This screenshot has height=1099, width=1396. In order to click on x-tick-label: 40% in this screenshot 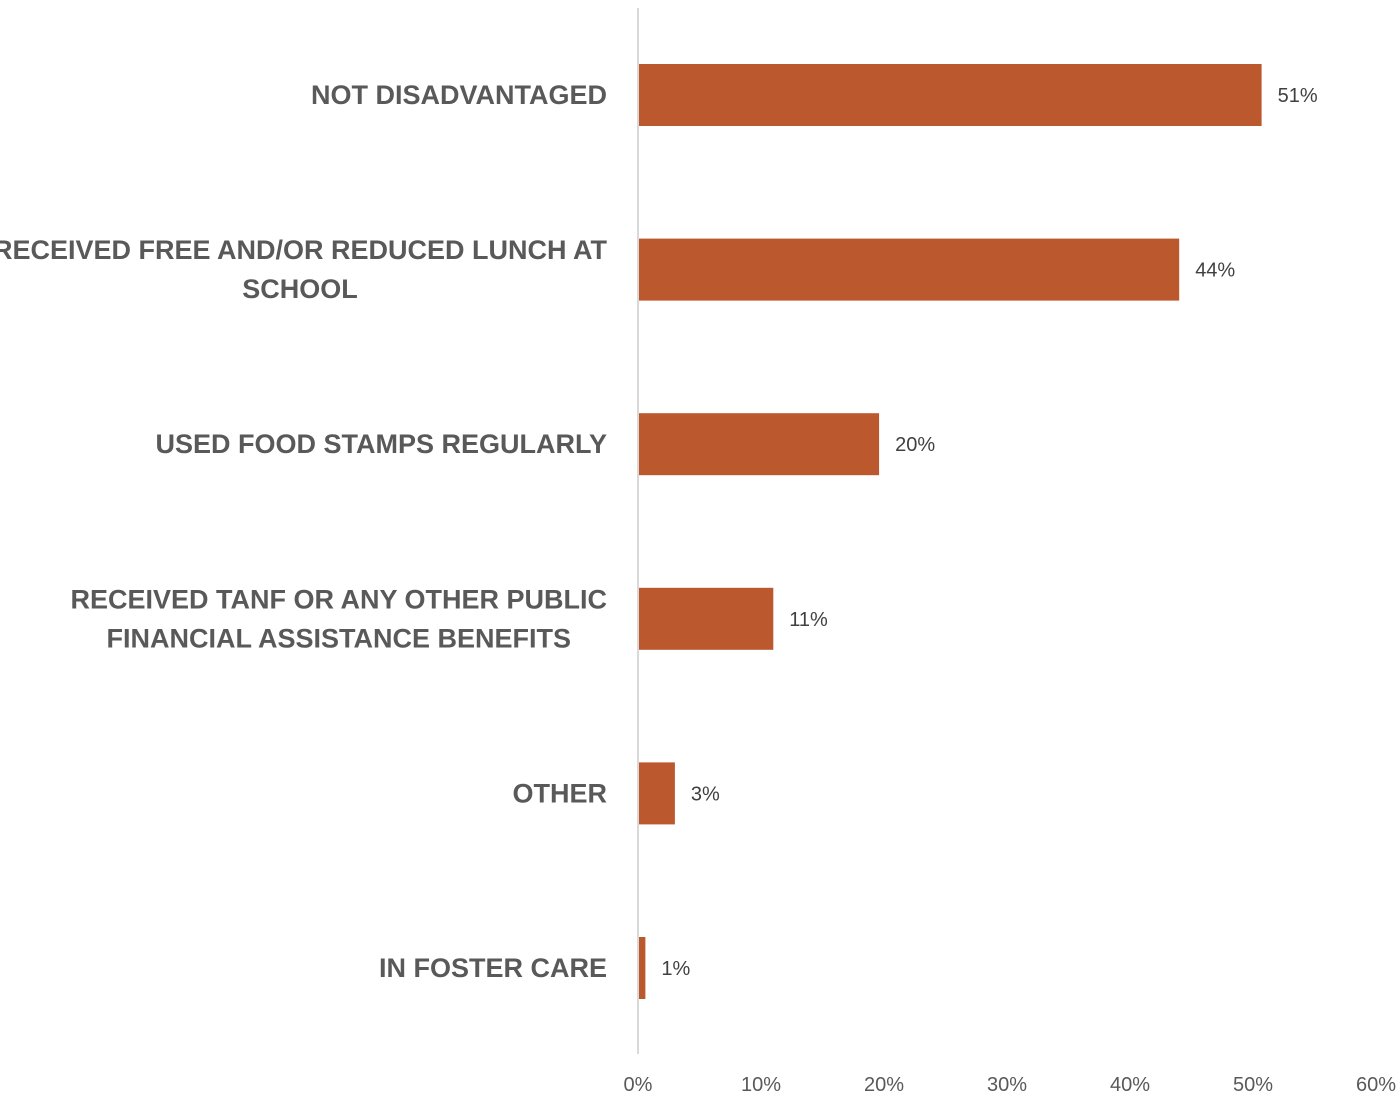, I will do `click(1130, 1085)`.